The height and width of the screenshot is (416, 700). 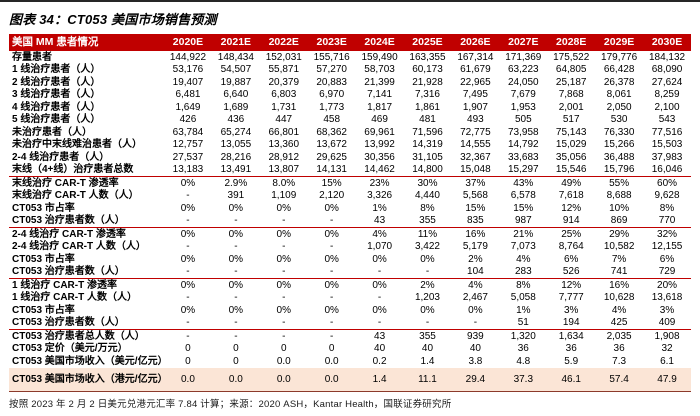 I want to click on cell-value: 3,326, so click(x=380, y=195).